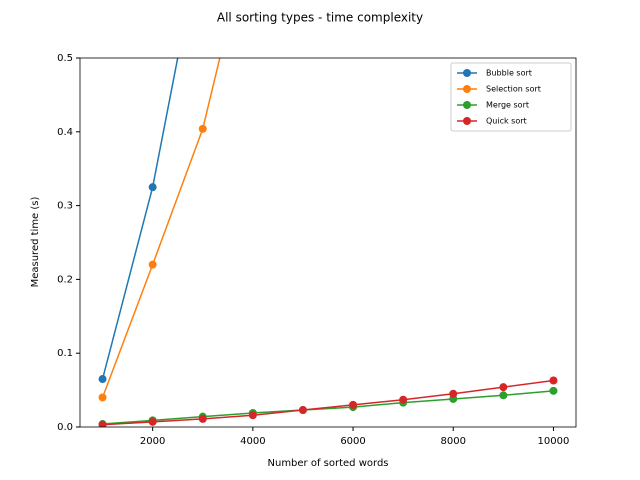 The height and width of the screenshot is (480, 640). What do you see at coordinates (65, 58) in the screenshot?
I see `y-tick-label: 0.5` at bounding box center [65, 58].